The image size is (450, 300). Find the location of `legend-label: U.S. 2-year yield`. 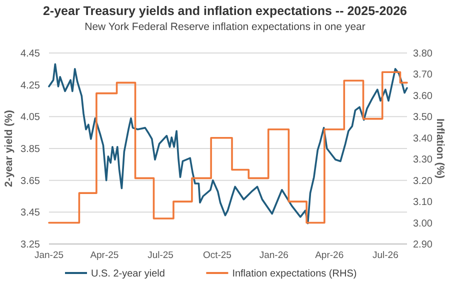

legend-label: U.S. 2-year yield is located at coordinates (128, 274).